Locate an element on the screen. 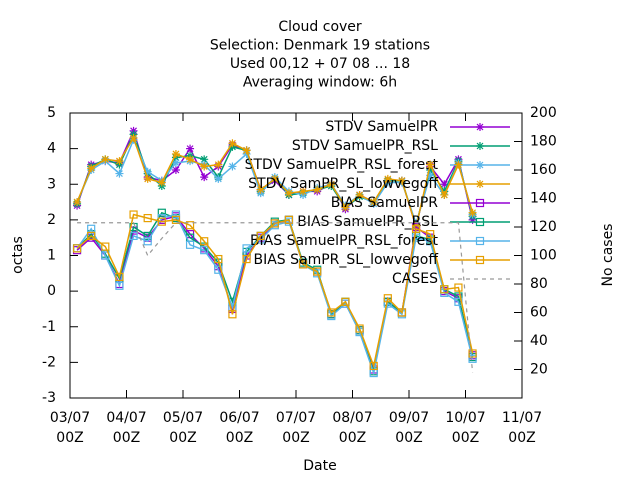  y-tick-label: -2 is located at coordinates (49, 362).